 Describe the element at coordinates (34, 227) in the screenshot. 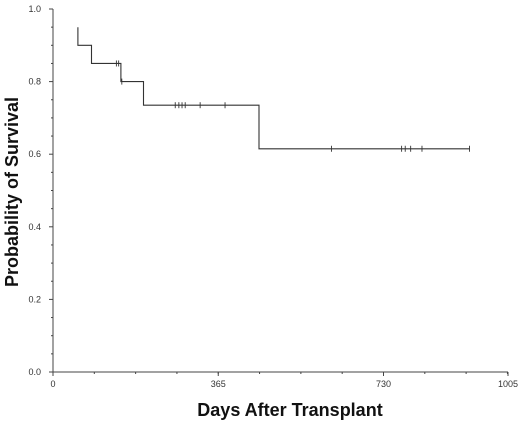

I see `y-tick-label: 0.4` at that location.